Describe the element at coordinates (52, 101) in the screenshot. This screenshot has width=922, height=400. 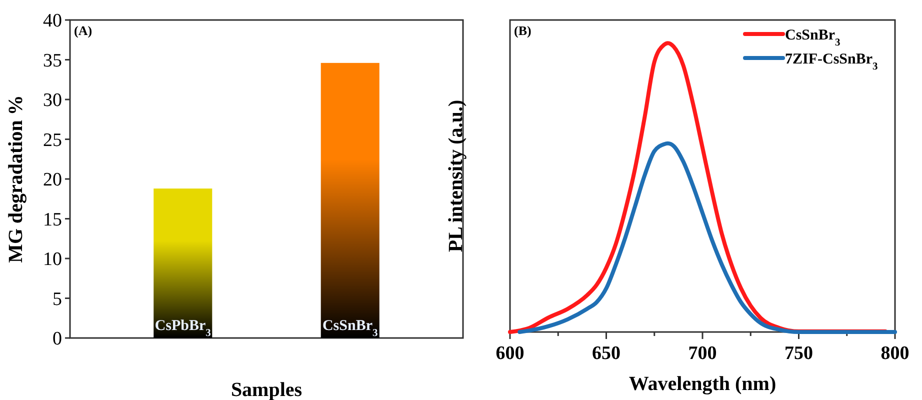
I see `y-tick-label: 30` at that location.